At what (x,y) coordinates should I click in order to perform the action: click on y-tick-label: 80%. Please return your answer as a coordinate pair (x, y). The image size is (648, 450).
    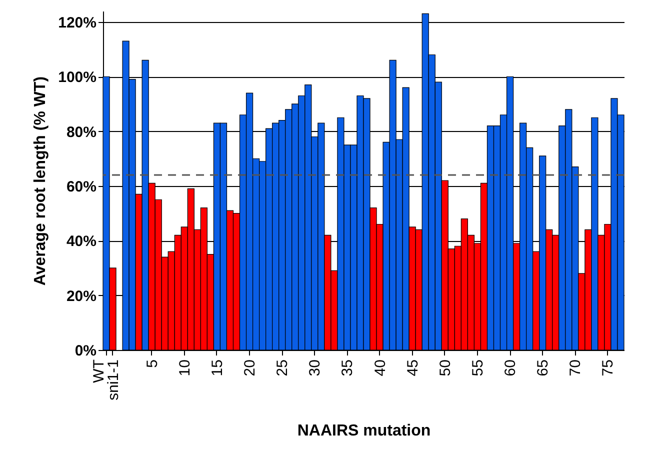
    Looking at the image, I should click on (81, 132).